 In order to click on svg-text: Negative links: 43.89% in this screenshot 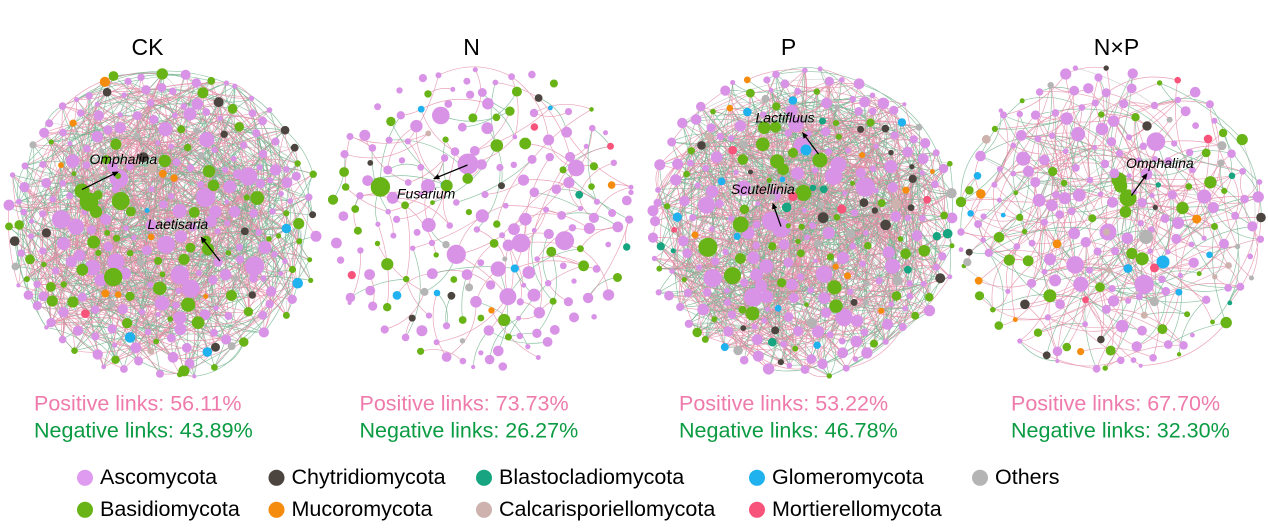, I will do `click(143, 431)`.